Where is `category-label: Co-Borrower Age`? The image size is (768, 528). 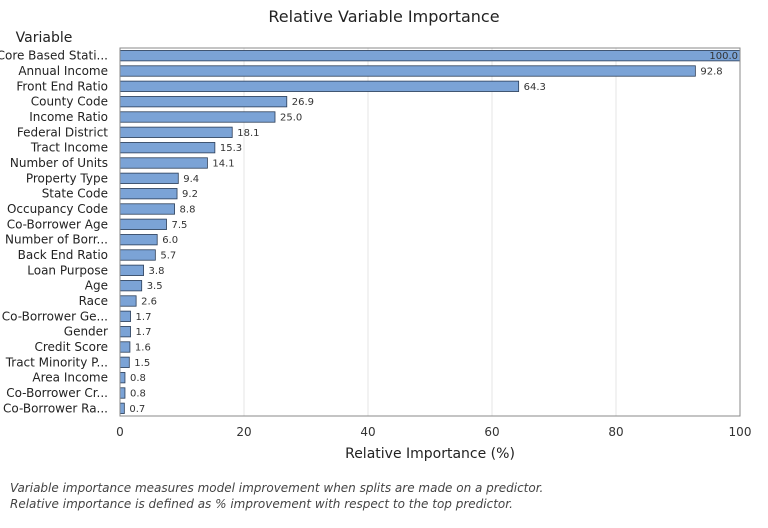
category-label: Co-Borrower Age is located at coordinates (57, 224).